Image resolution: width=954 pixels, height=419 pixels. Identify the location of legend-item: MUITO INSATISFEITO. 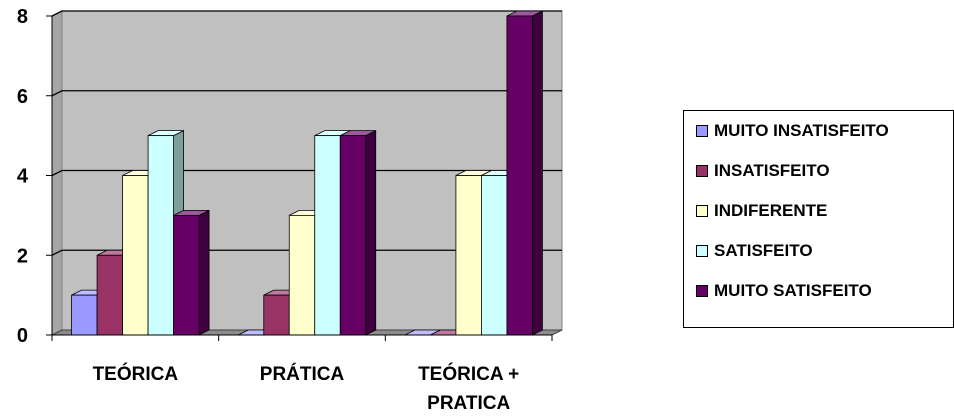
(792, 131).